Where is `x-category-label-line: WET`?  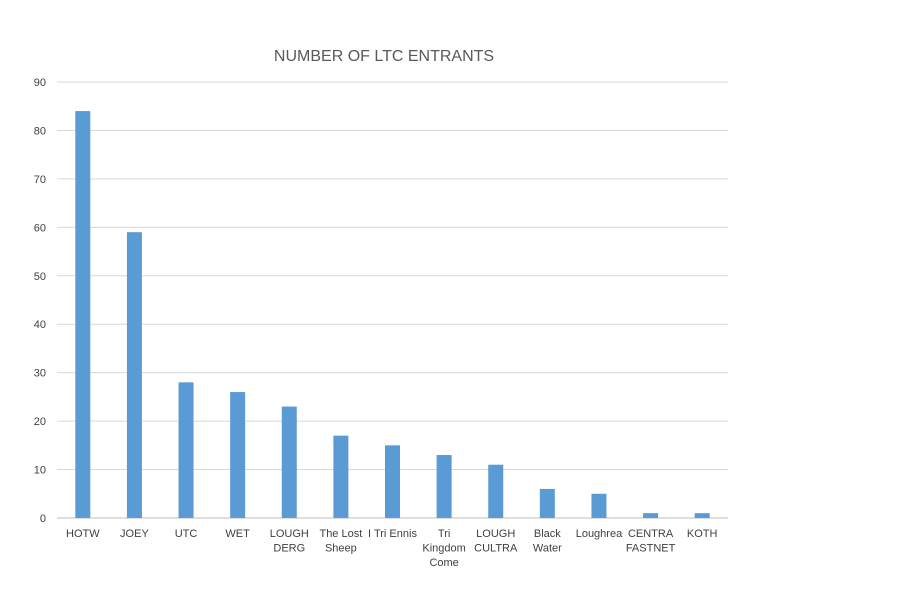
x-category-label-line: WET is located at coordinates (237, 534).